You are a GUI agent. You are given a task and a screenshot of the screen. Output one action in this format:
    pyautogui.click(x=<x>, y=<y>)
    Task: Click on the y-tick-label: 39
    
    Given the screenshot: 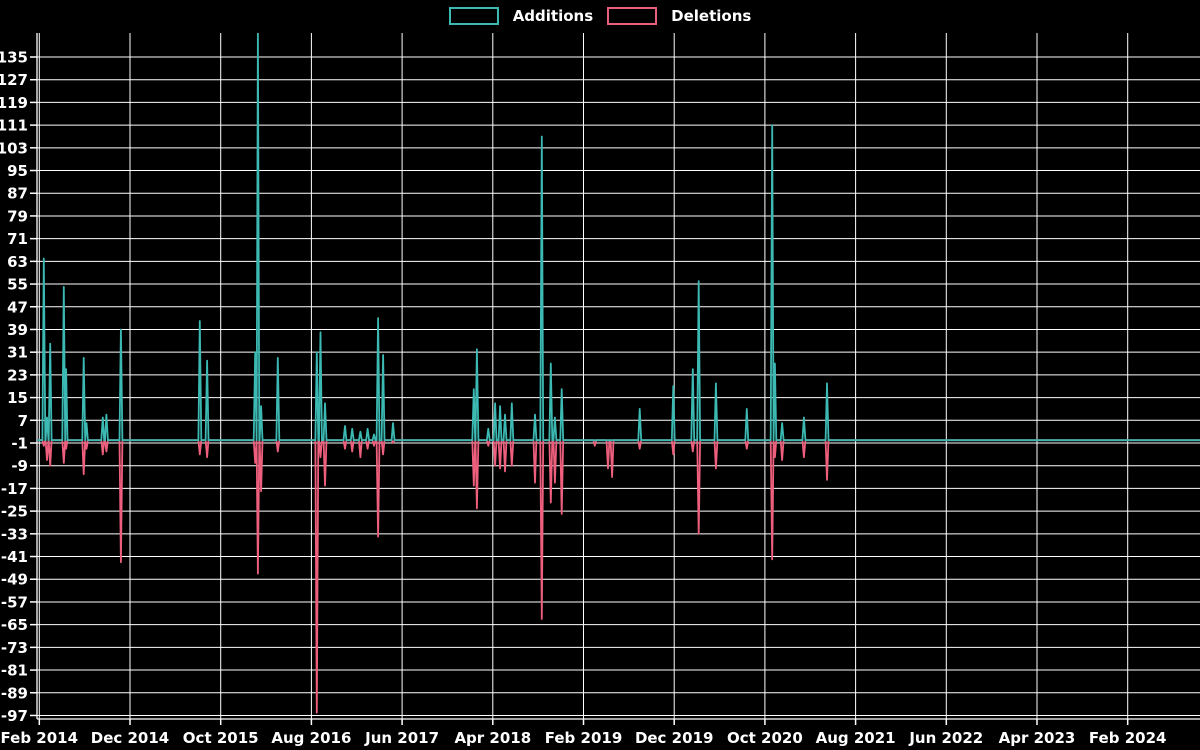 What is the action you would take?
    pyautogui.click(x=17, y=330)
    